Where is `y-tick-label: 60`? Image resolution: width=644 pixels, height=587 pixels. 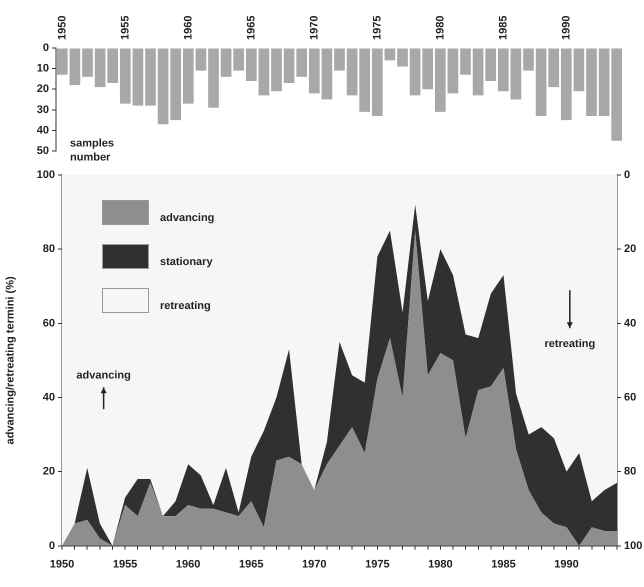
y-tick-label: 60 is located at coordinates (48, 323).